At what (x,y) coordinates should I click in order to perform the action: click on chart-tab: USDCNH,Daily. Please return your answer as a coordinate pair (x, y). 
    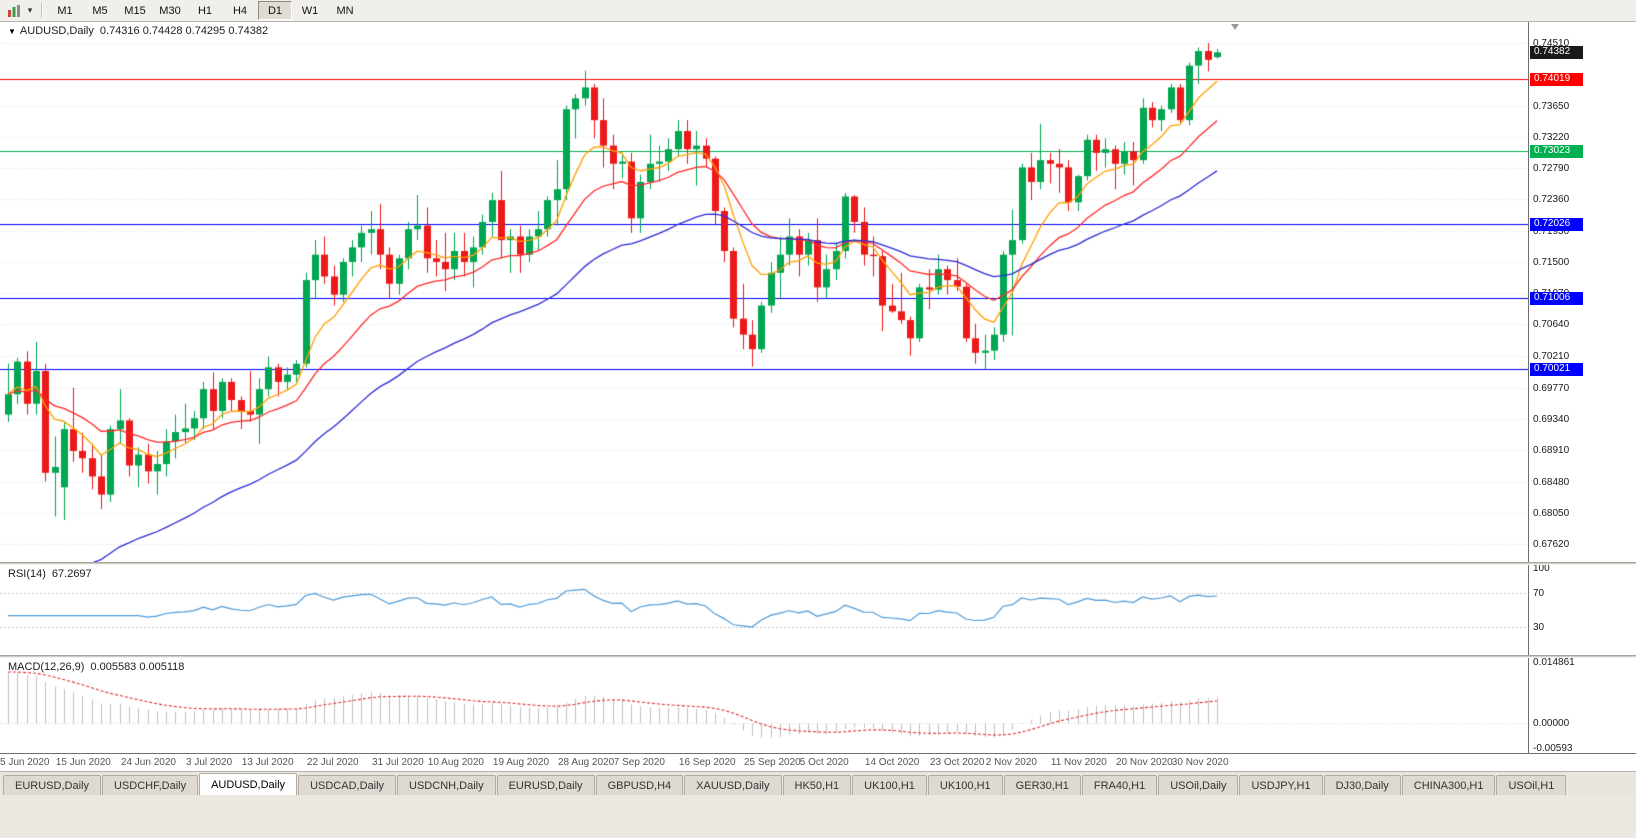
    Looking at the image, I should click on (446, 785).